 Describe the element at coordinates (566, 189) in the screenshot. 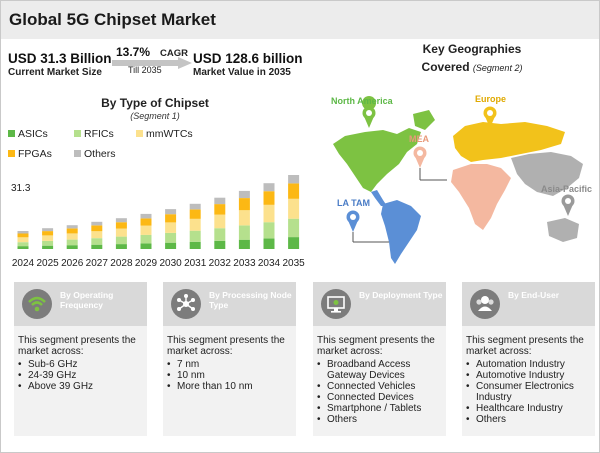

I see `asia-pacific-label: Asia-Pacific` at that location.